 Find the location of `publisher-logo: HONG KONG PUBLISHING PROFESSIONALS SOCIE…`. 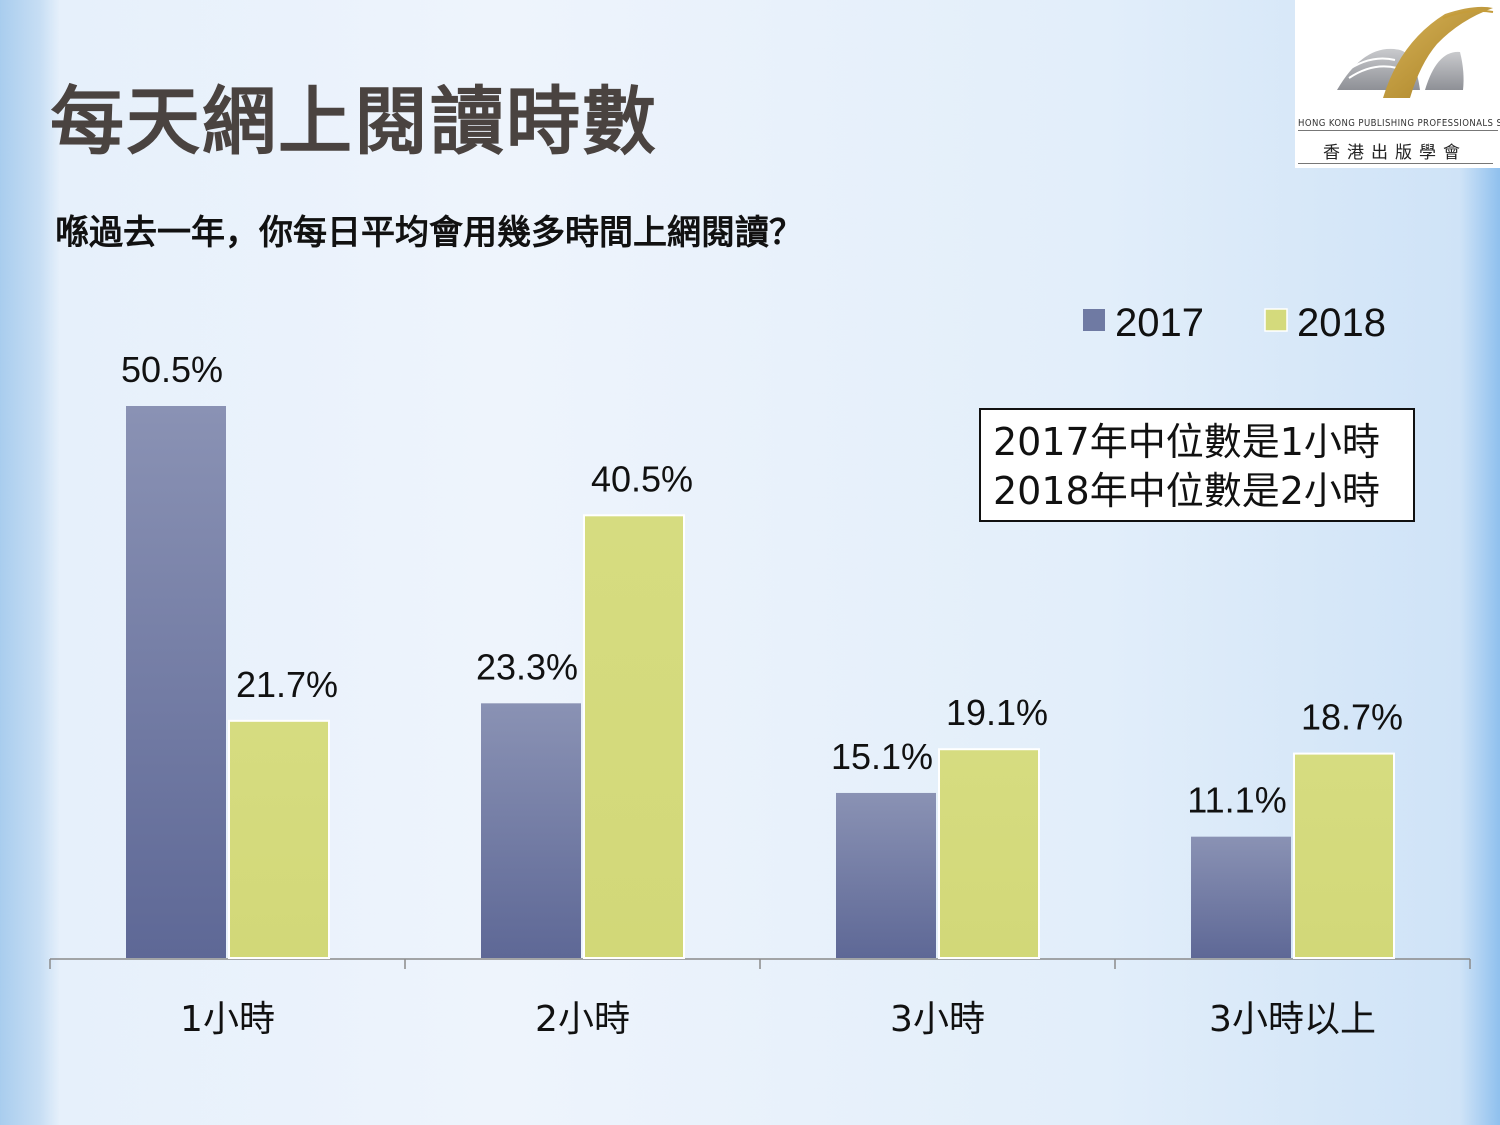

publisher-logo: HONG KONG PUBLISHING PROFESSIONALS SOCIE… is located at coordinates (1397, 84).